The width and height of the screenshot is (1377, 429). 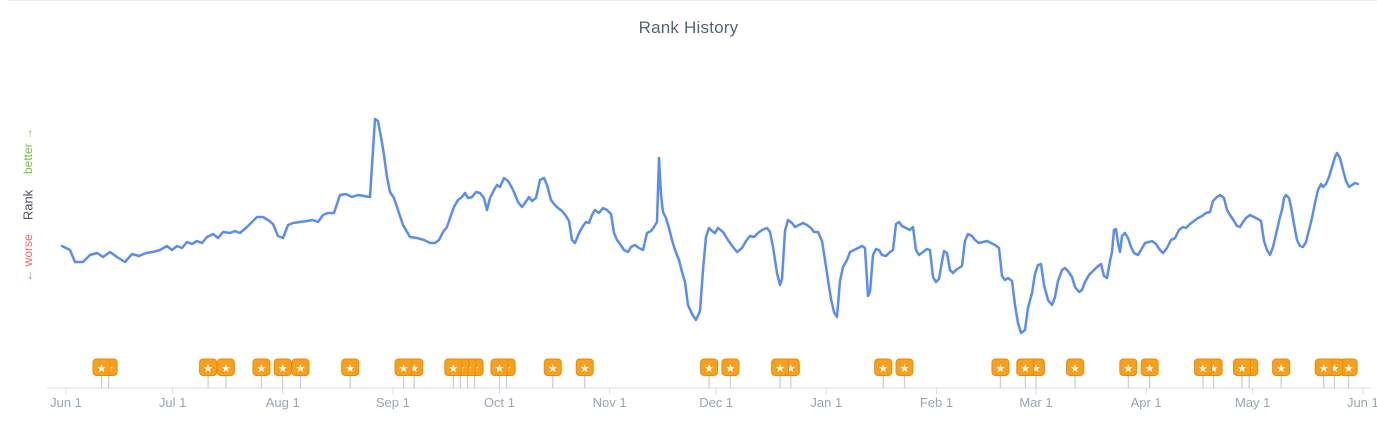 I want to click on x-axis-label: Feb 1, so click(x=936, y=402).